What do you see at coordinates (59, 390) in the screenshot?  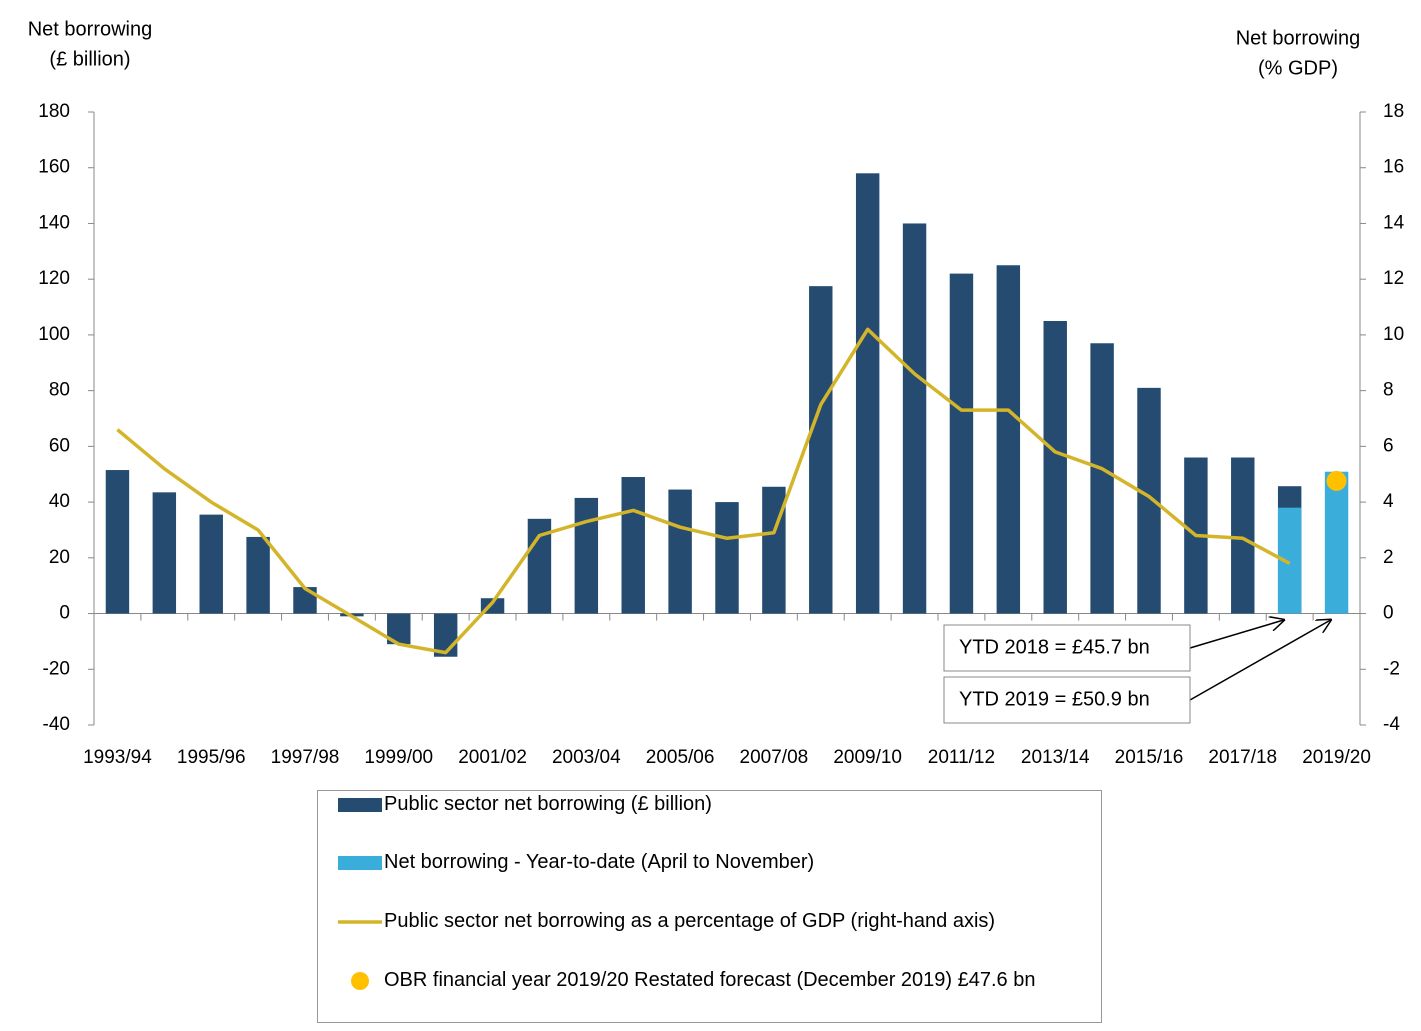 I see `y-tick-label: 80` at bounding box center [59, 390].